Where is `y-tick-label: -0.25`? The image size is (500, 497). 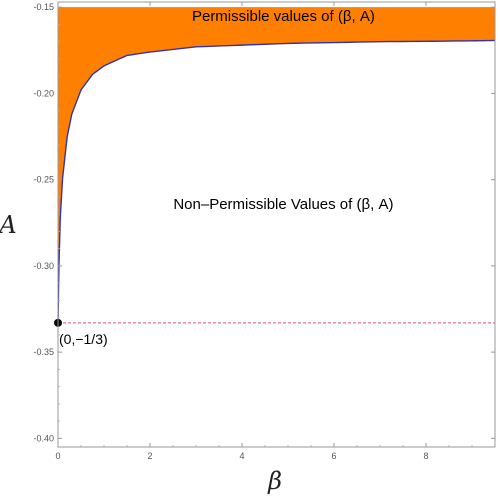 y-tick-label: -0.25 is located at coordinates (43, 180).